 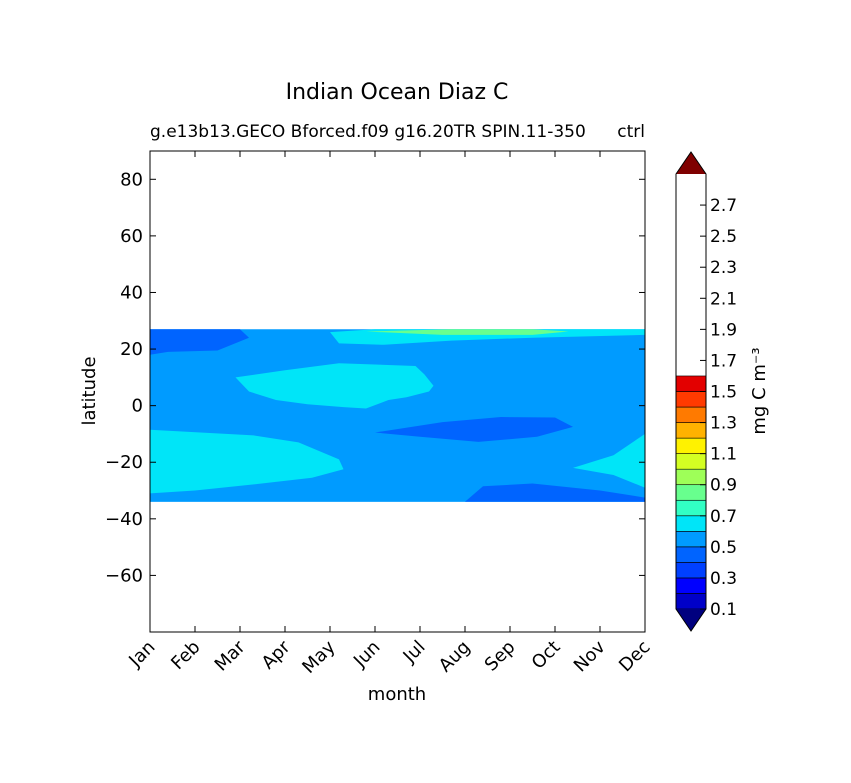 What do you see at coordinates (723, 268) in the screenshot?
I see `colorbar-tick-label: 2.3` at bounding box center [723, 268].